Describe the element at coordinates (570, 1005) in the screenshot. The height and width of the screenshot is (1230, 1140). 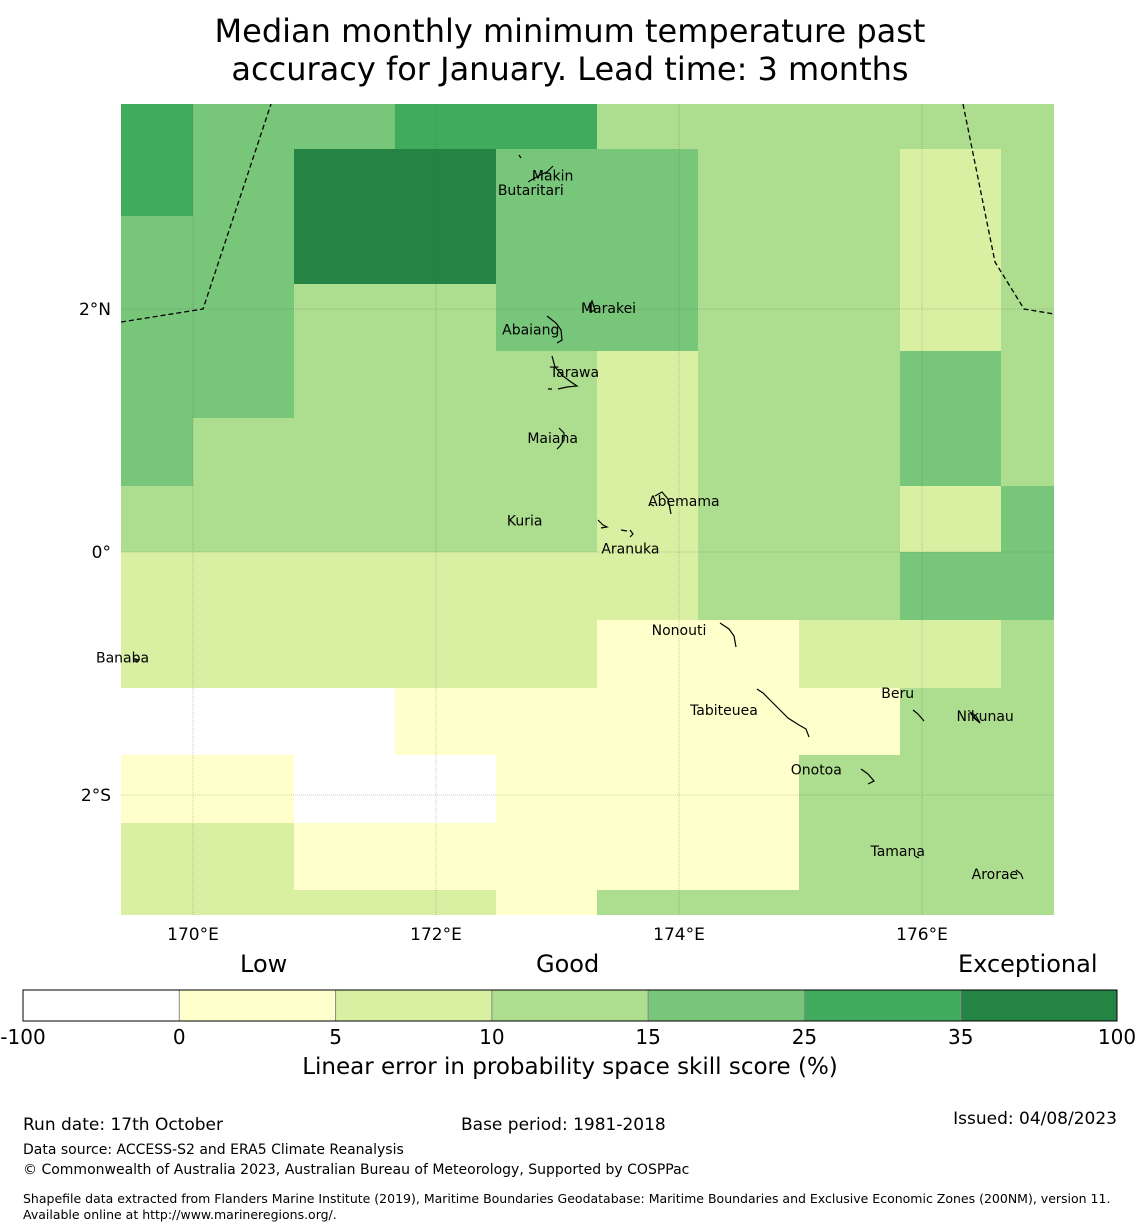
I see `colorbar` at that location.